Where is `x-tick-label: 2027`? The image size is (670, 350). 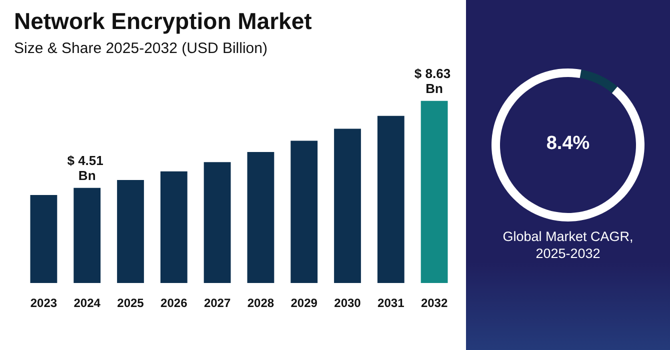 x-tick-label: 2027 is located at coordinates (217, 303).